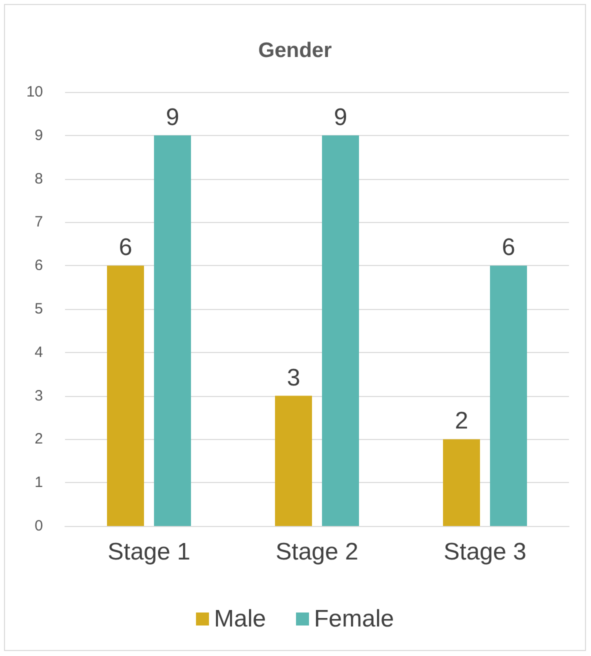  What do you see at coordinates (38, 222) in the screenshot?
I see `y-tick-label: 7` at bounding box center [38, 222].